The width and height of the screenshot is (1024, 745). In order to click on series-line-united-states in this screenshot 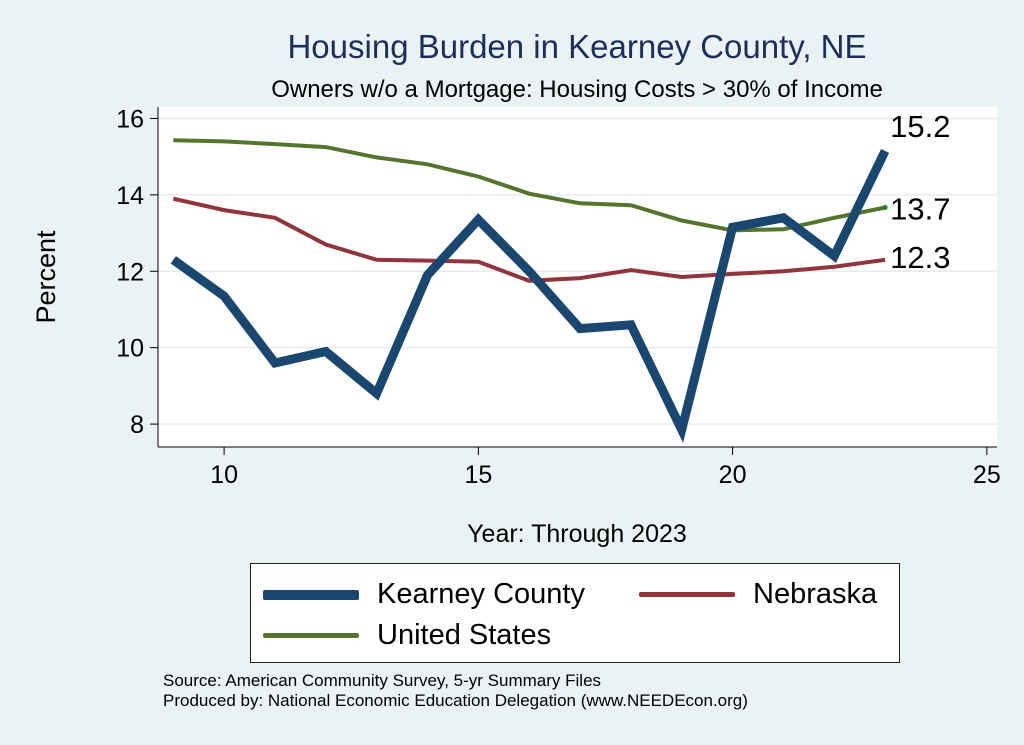, I will do `click(529, 185)`.